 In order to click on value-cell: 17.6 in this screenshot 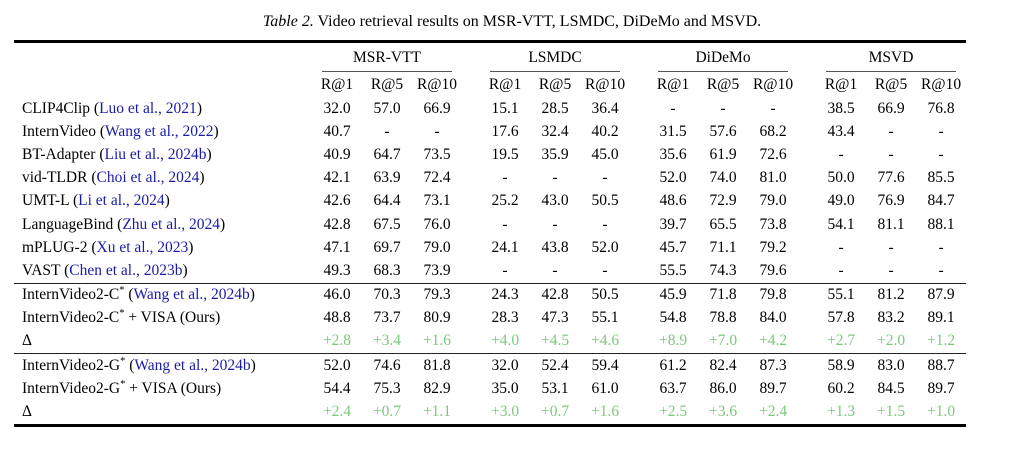, I will do `click(505, 131)`.